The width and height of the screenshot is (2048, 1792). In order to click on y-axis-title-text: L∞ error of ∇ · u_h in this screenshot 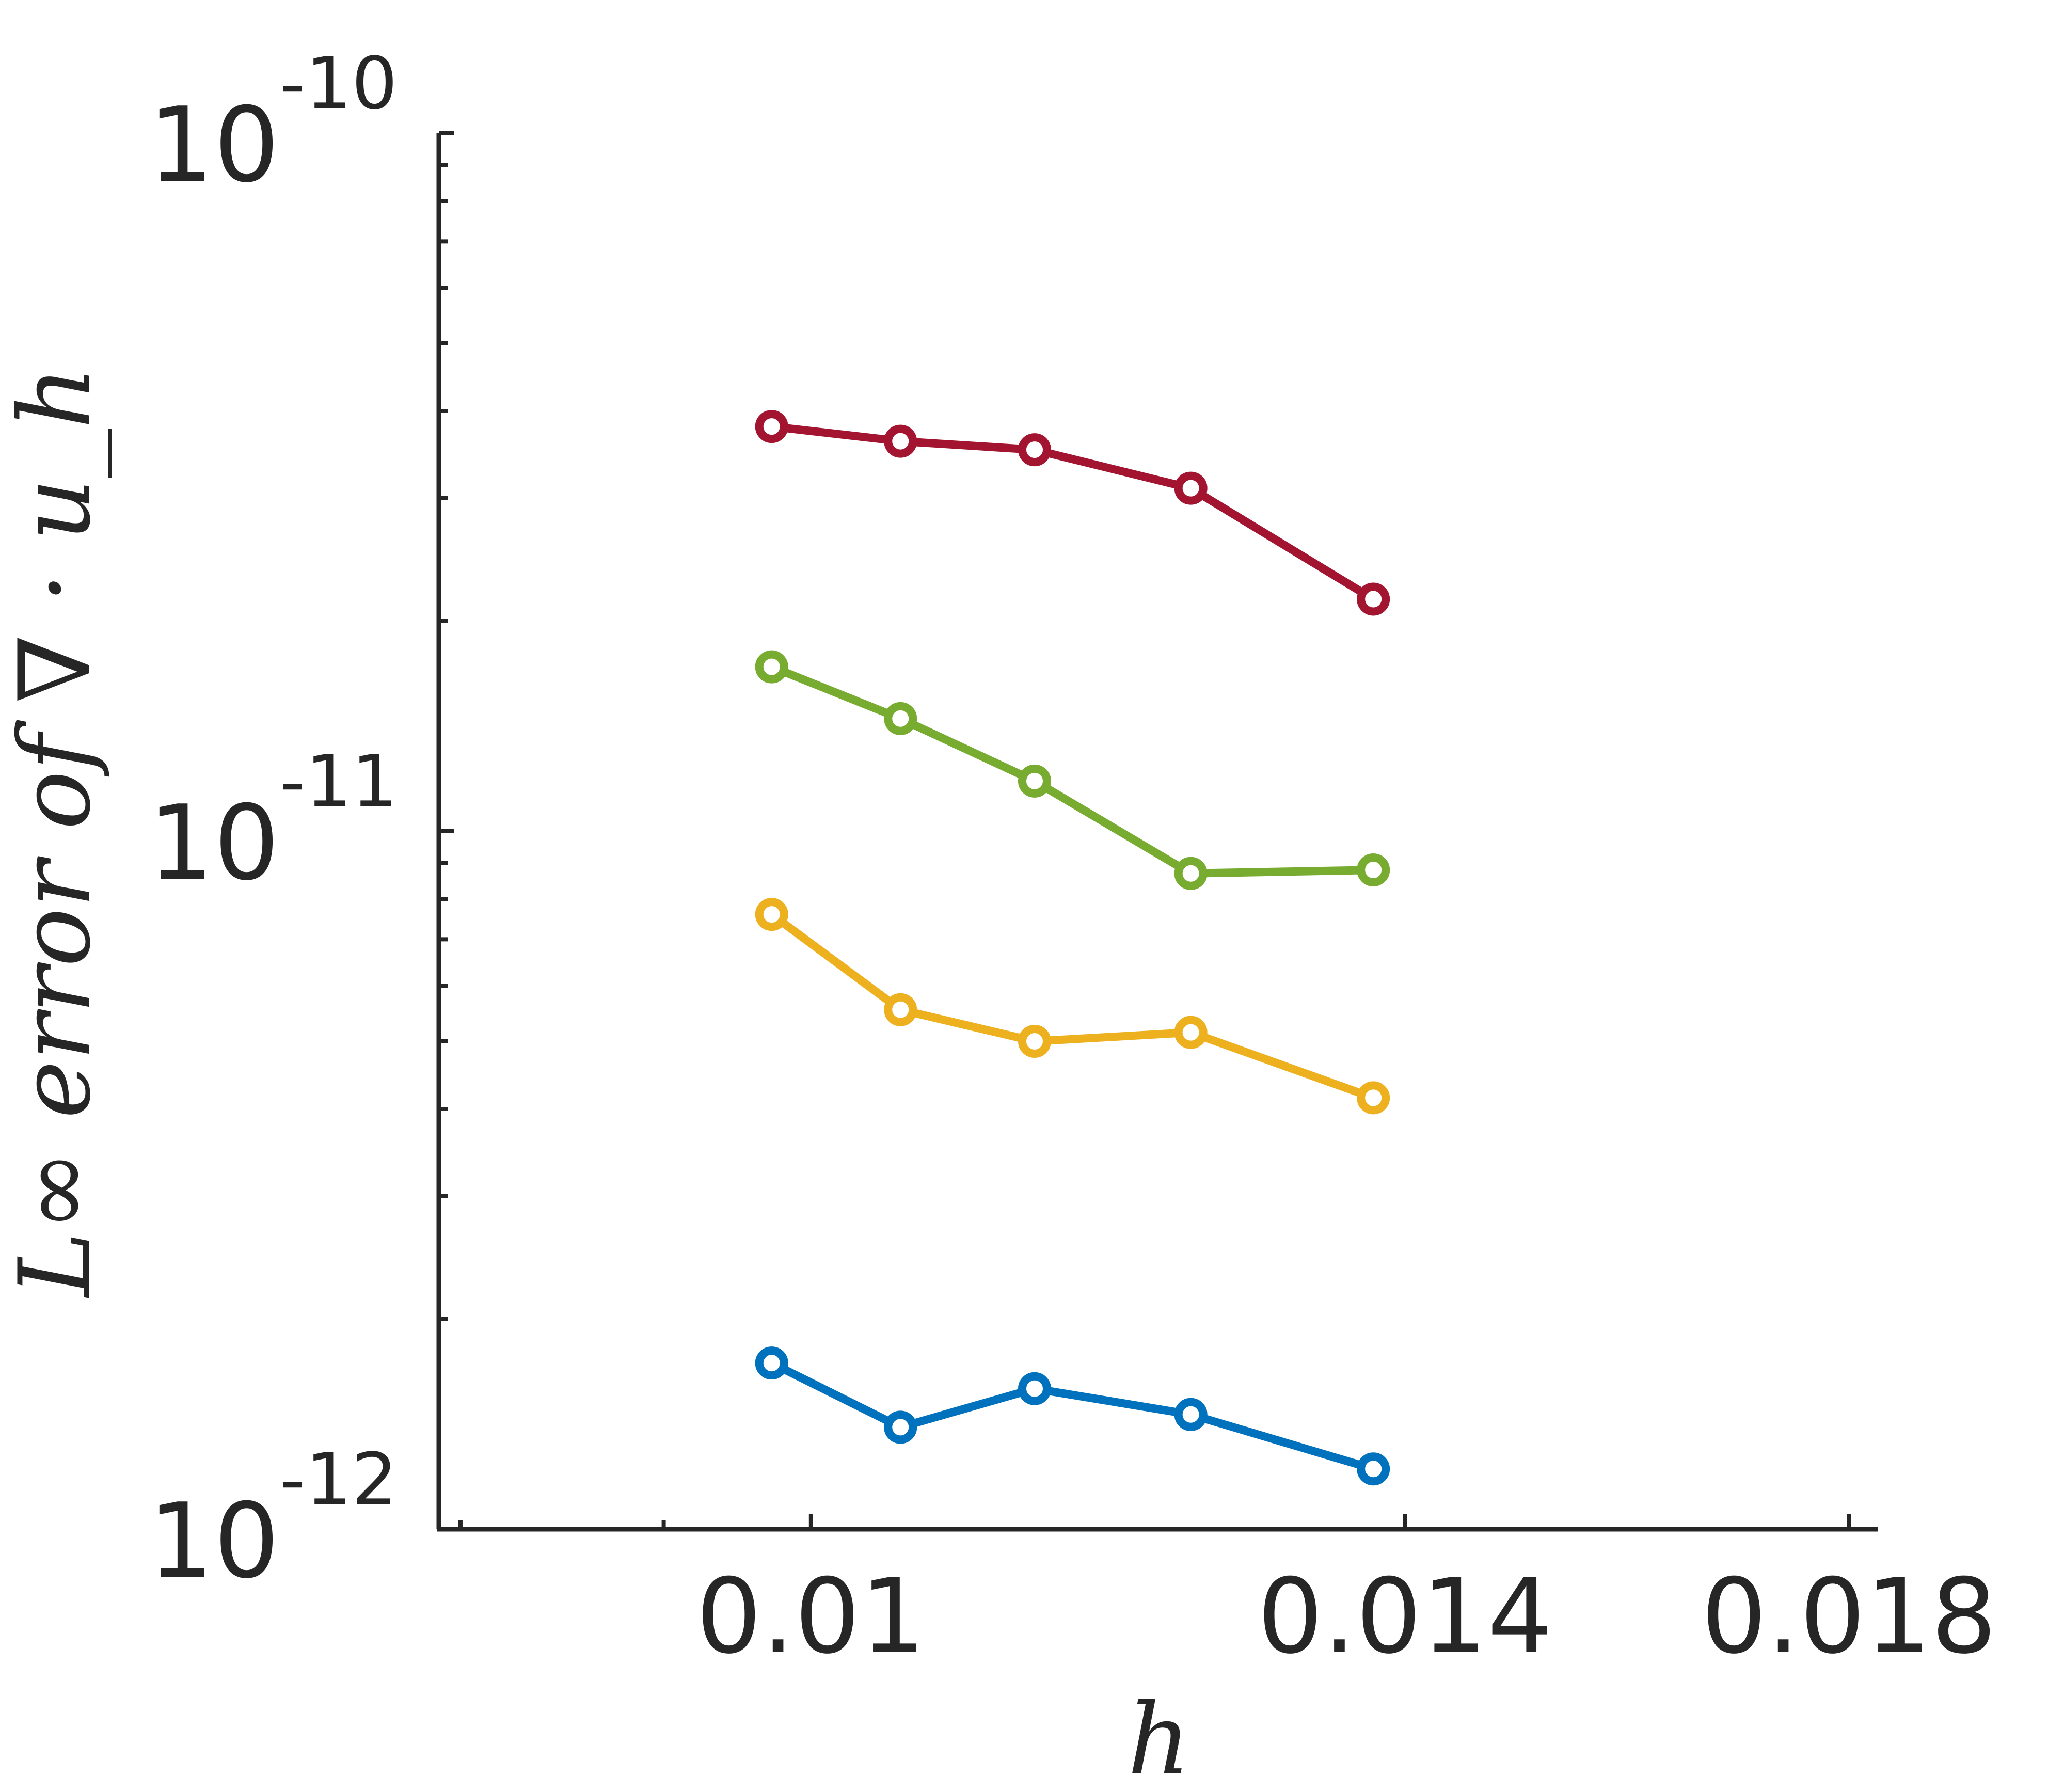, I will do `click(56, 832)`.